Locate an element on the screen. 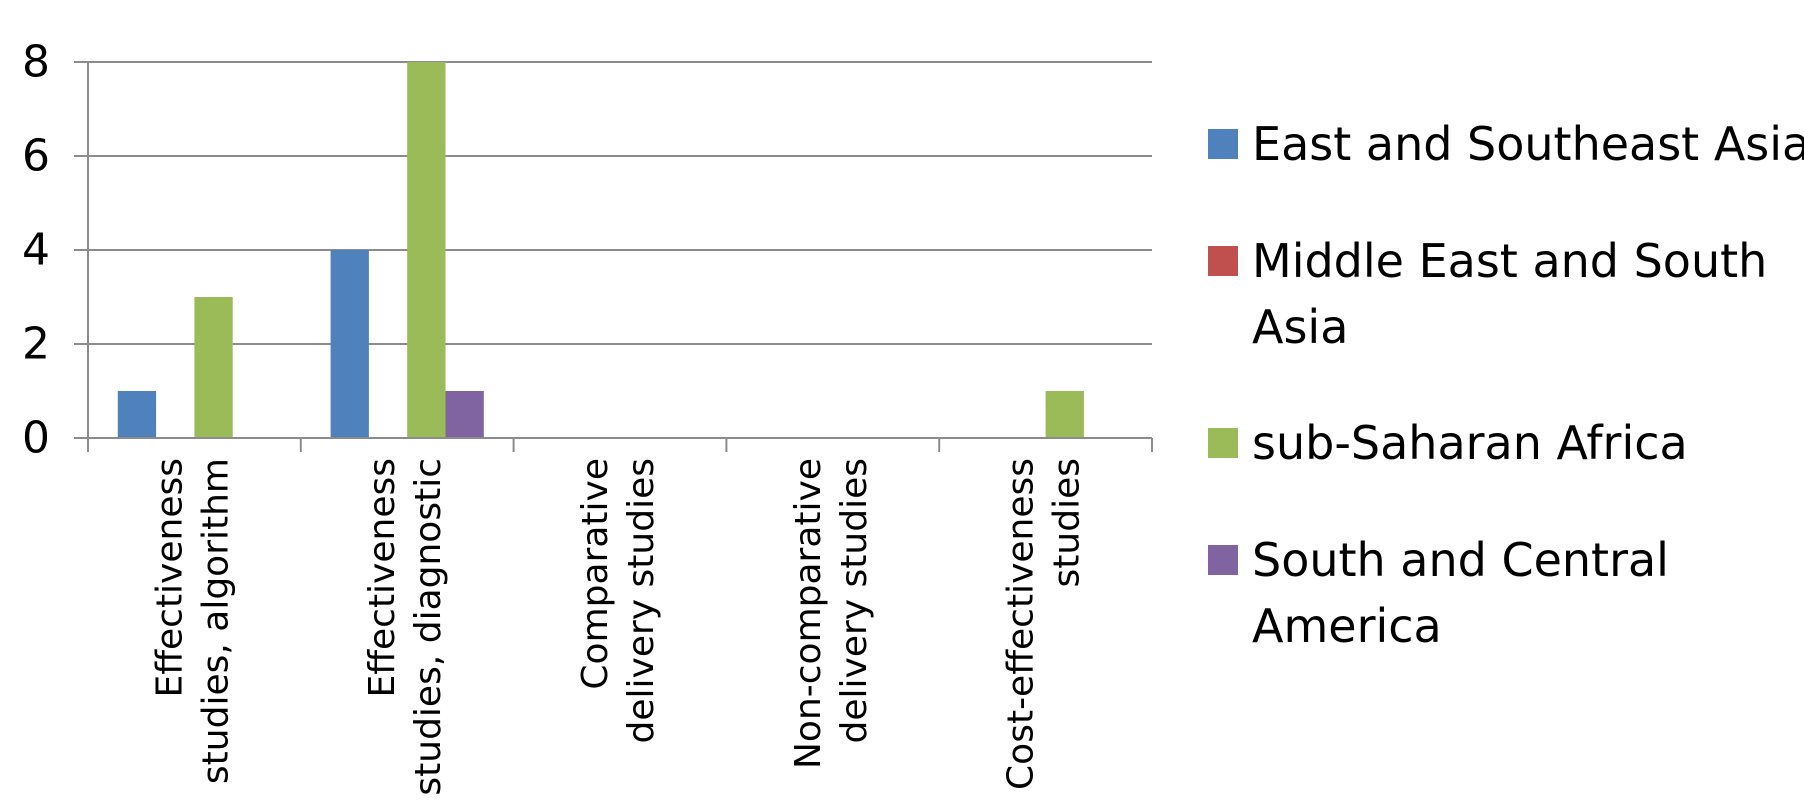  x-tick-label: Comparative is located at coordinates (595, 574).